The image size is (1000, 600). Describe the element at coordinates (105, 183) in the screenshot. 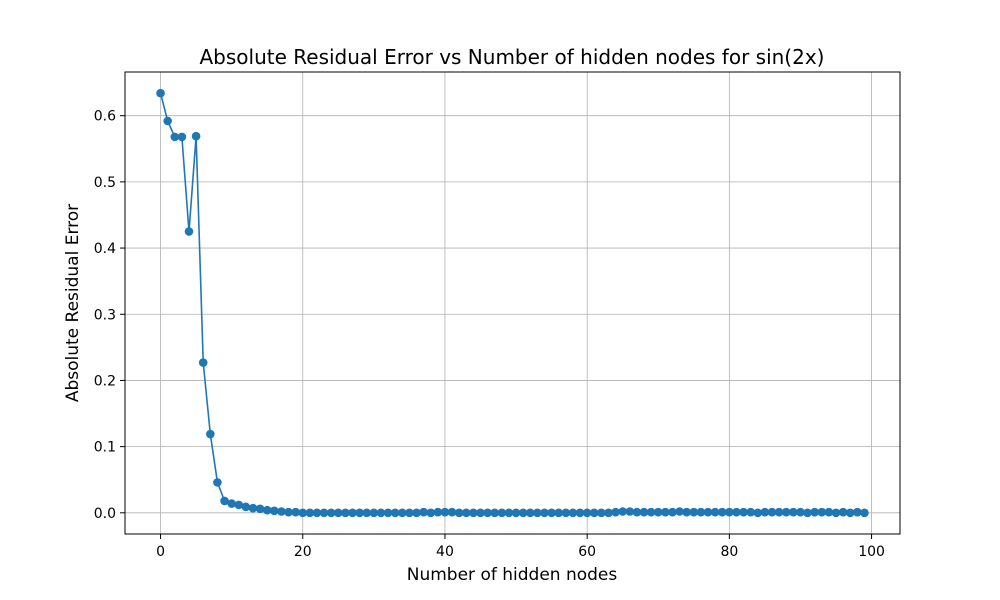

I see `y-tick-label: 0.5` at that location.